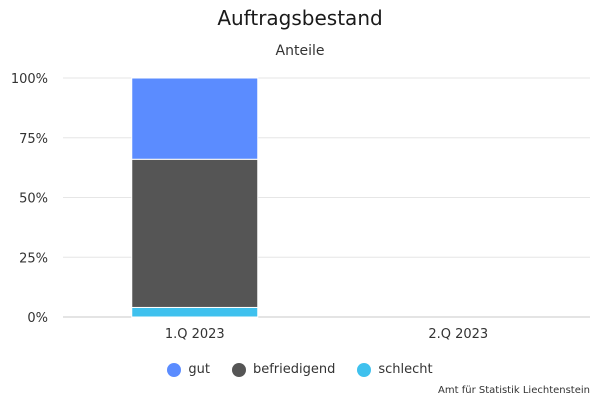 Image resolution: width=600 pixels, height=400 pixels. Describe the element at coordinates (29, 79) in the screenshot. I see `y-tick-label: 100%` at that location.